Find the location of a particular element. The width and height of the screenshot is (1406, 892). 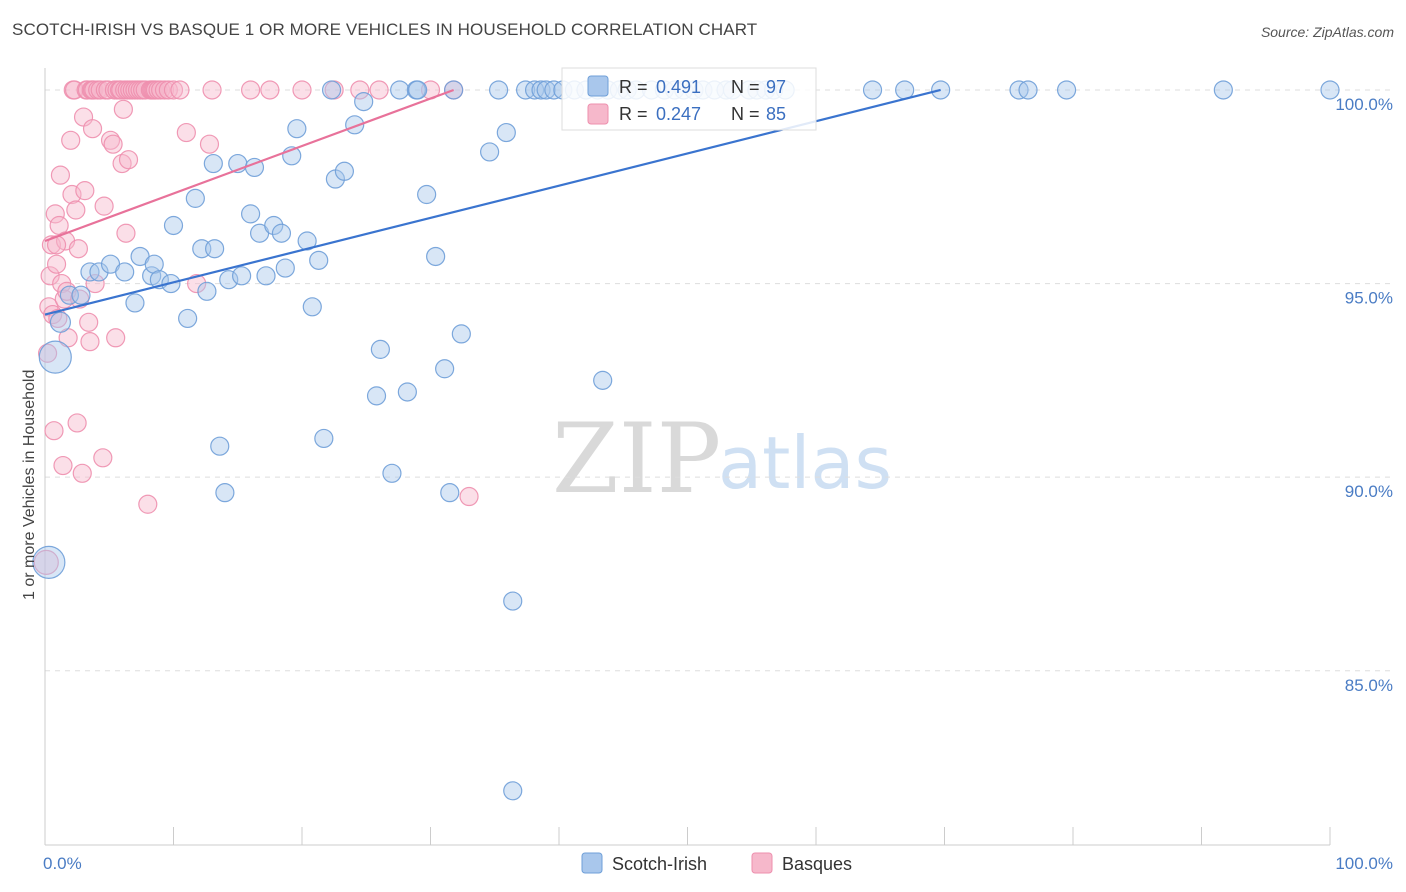

legend-n-value-blue: 97 is located at coordinates (776, 87).